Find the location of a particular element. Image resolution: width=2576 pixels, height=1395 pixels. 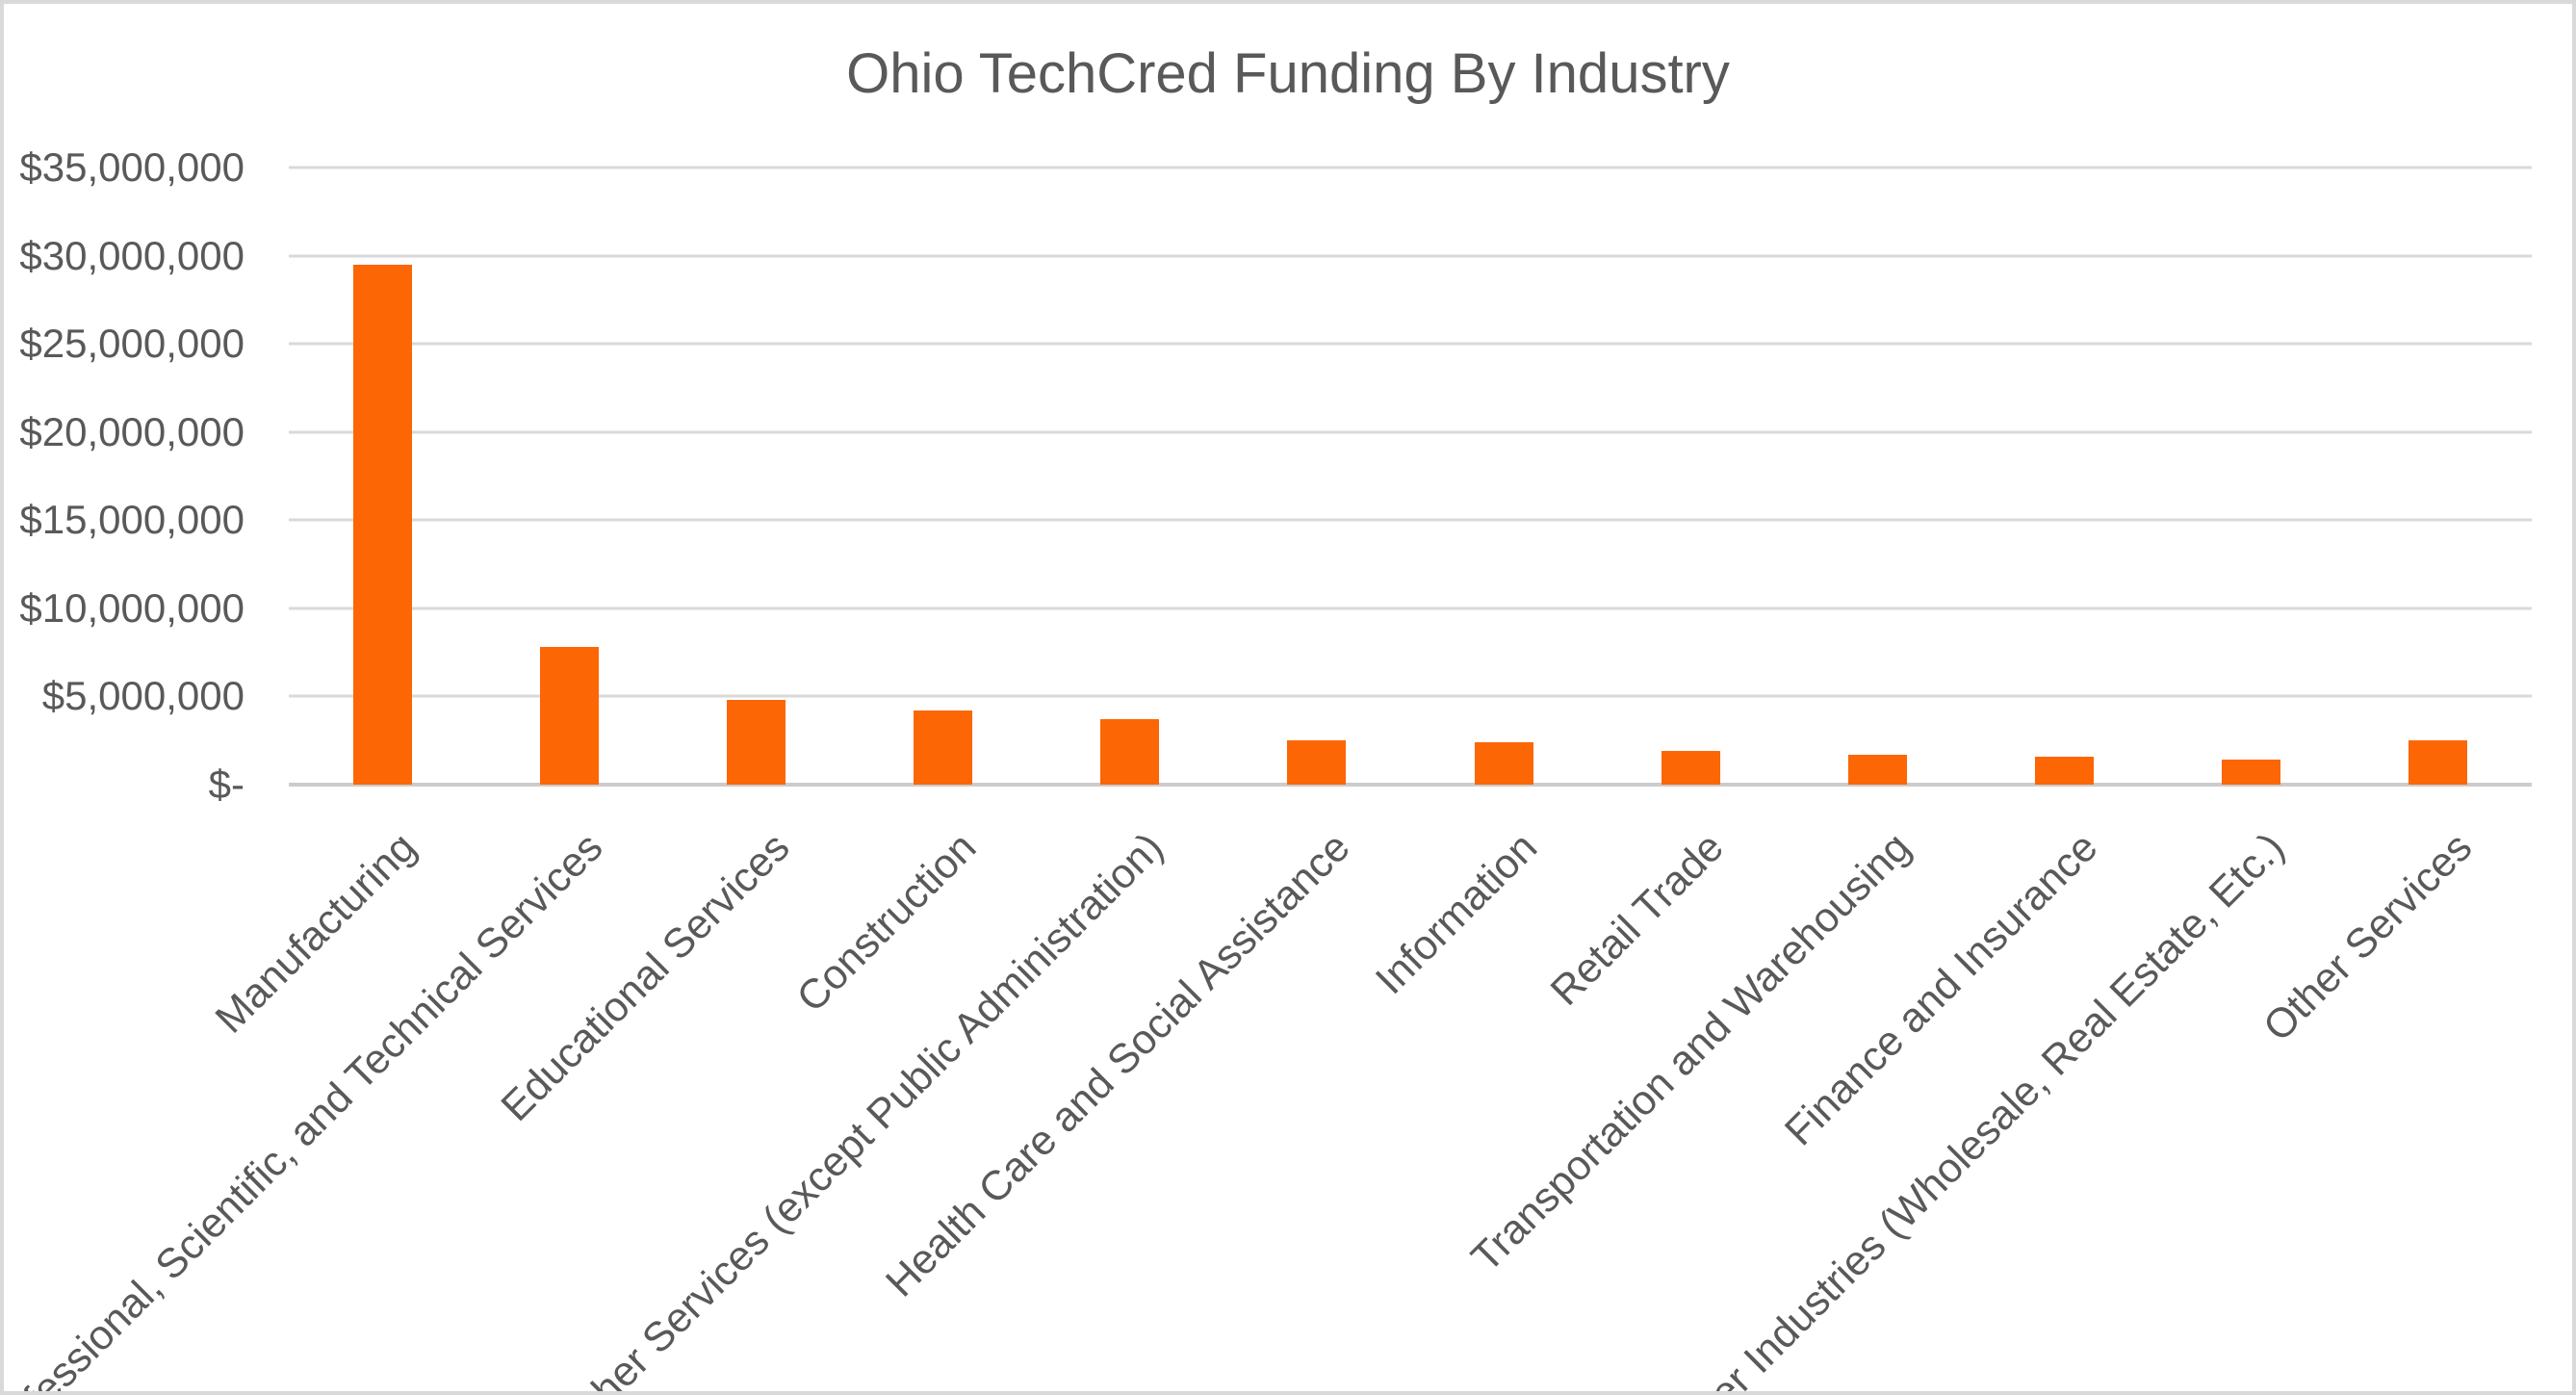

bar-other-services is located at coordinates (2439, 763).